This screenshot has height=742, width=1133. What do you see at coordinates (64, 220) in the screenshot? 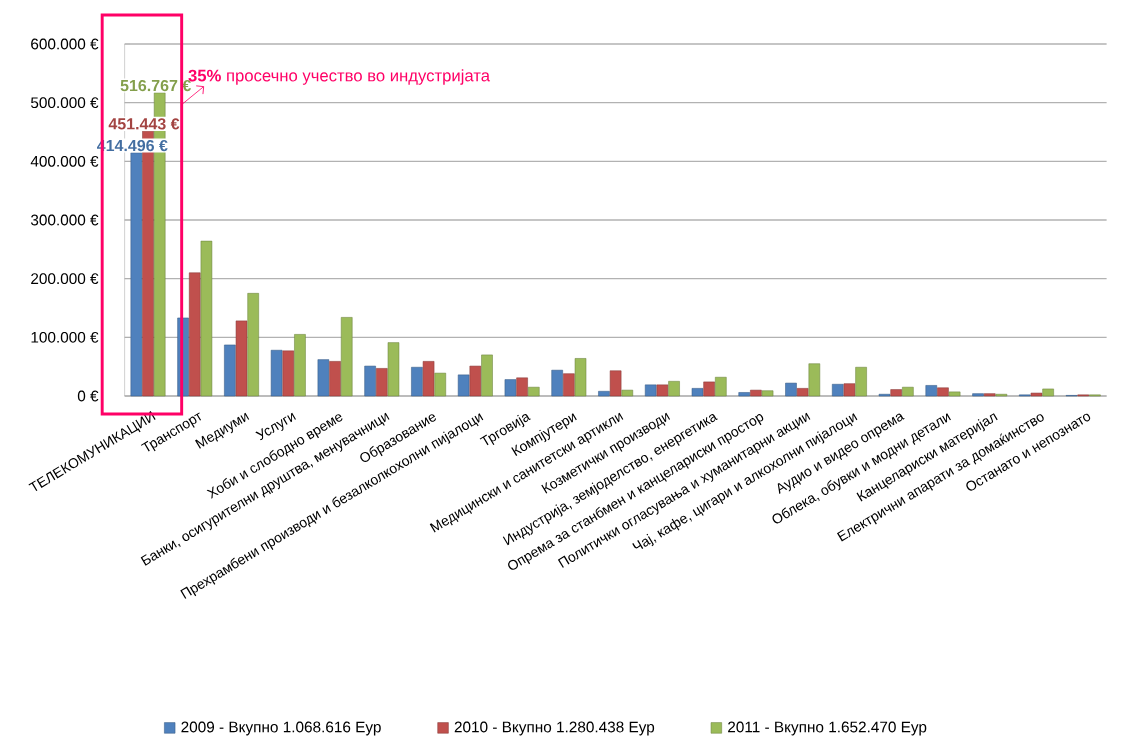
I see `y-tick-label: 300.000 €` at bounding box center [64, 220].